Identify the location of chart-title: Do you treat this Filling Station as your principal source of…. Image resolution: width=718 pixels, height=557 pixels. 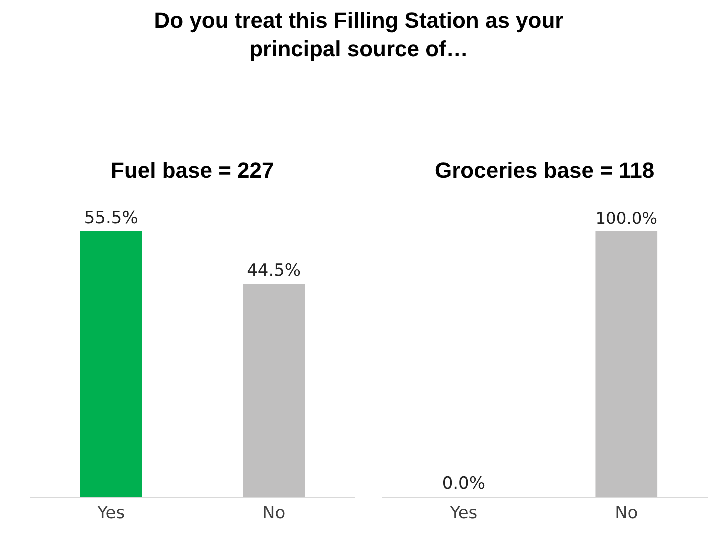
(359, 35).